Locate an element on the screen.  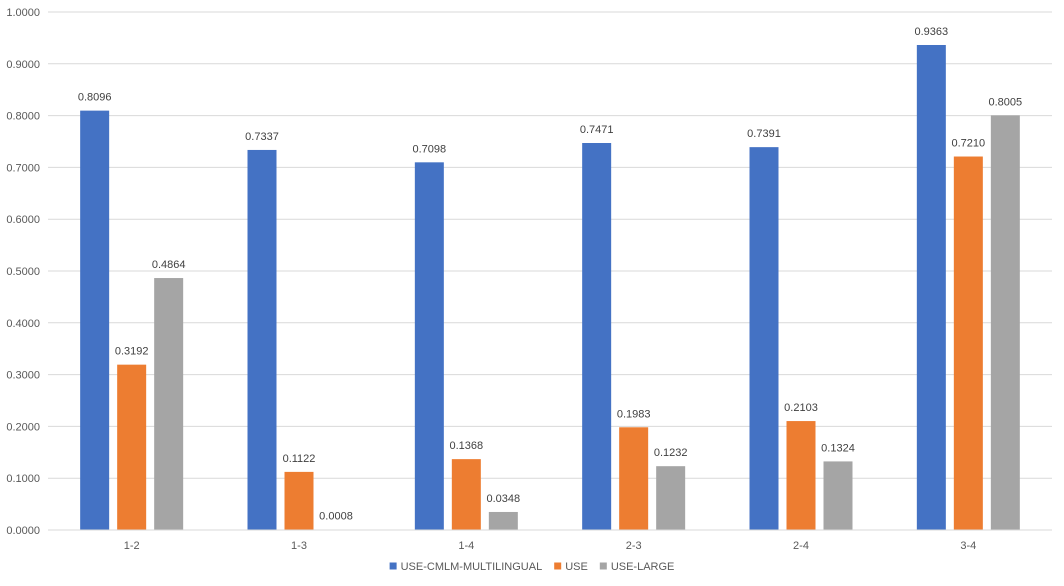
x-tick-label: 1-3 is located at coordinates (299, 546).